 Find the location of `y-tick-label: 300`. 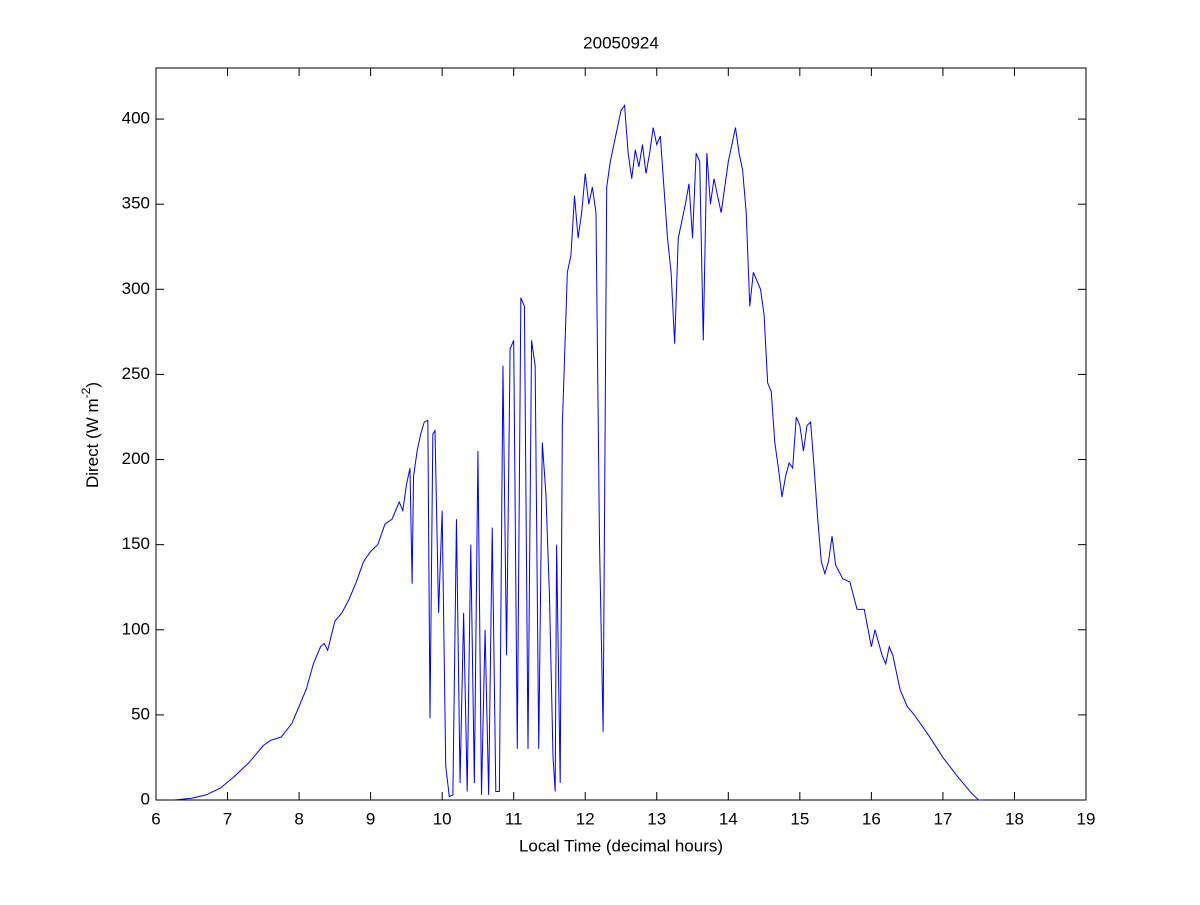

y-tick-label: 300 is located at coordinates (136, 288).